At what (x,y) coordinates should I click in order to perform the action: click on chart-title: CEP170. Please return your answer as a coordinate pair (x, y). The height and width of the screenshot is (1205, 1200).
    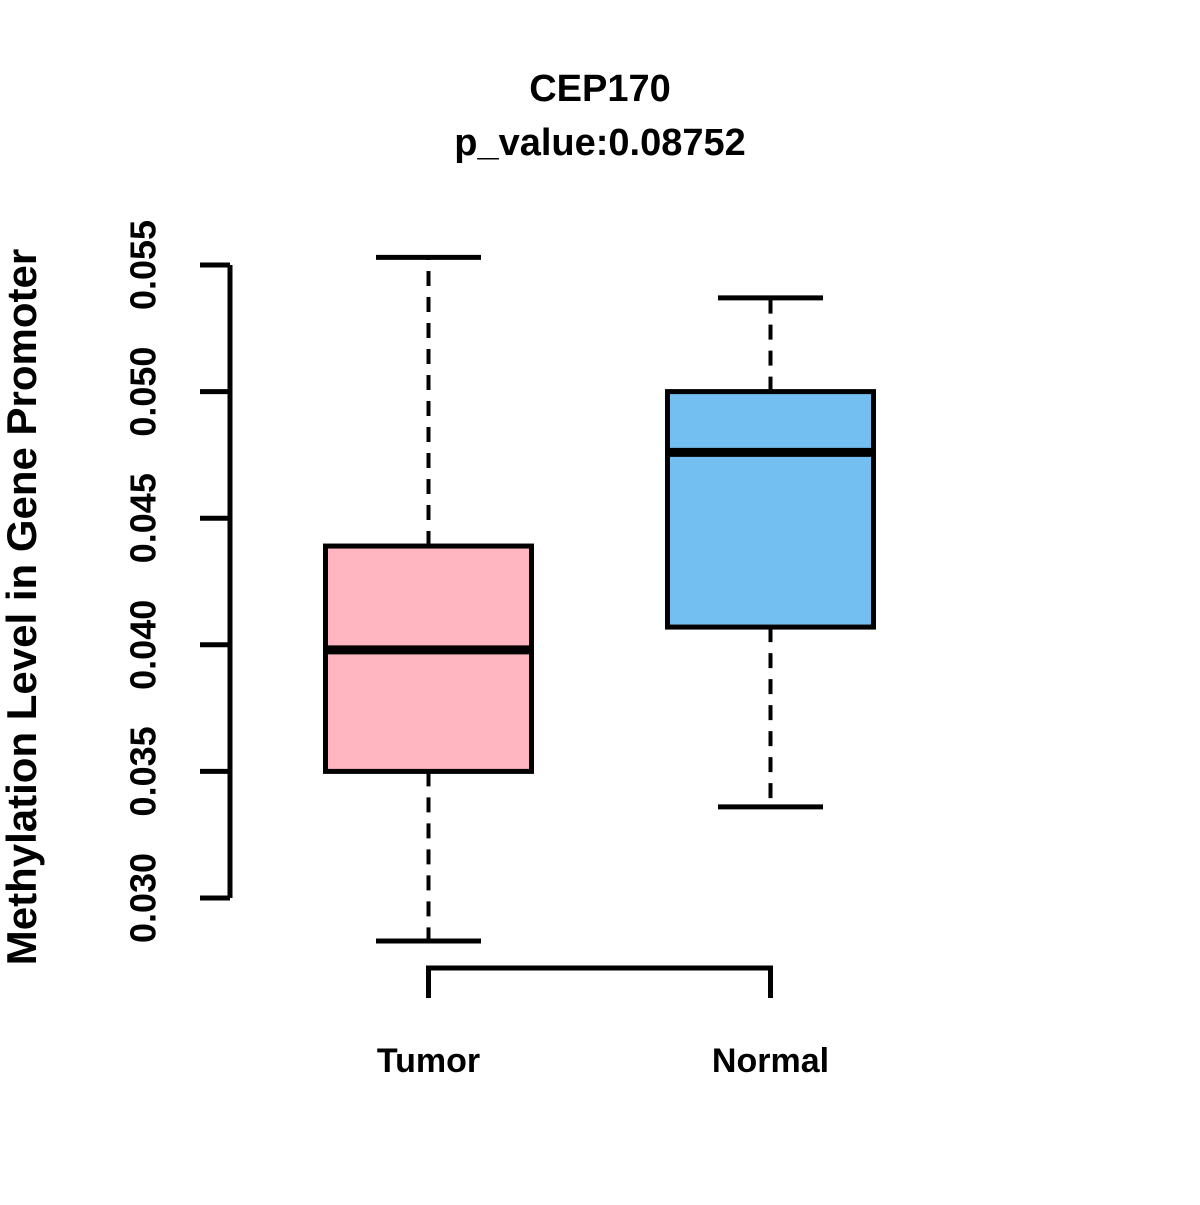
    Looking at the image, I should click on (600, 89).